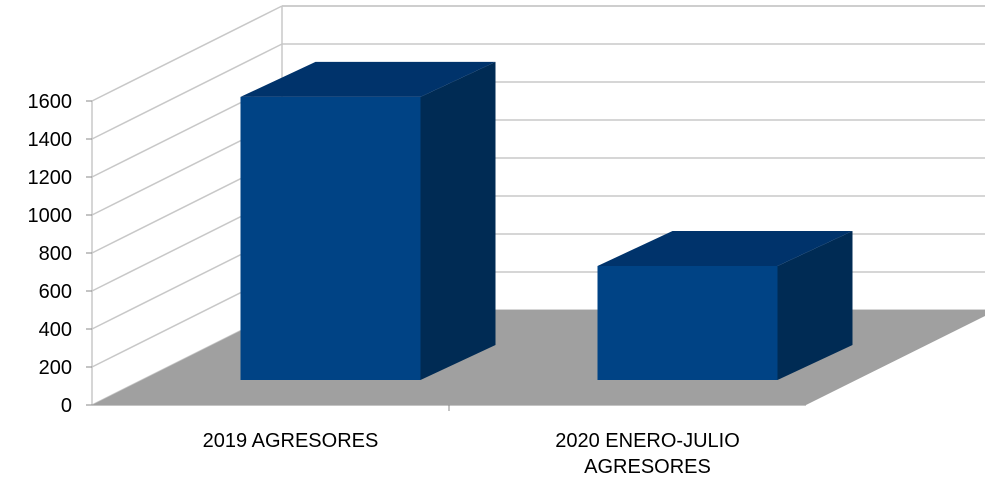 The width and height of the screenshot is (985, 480). I want to click on x-category-label-line: 2019 AGRESORES, so click(291, 441).